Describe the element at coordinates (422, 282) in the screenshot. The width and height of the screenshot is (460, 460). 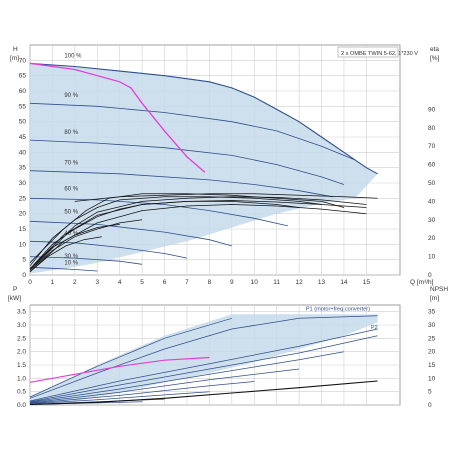
I see `x-axis-label: Q [m³/h]` at that location.